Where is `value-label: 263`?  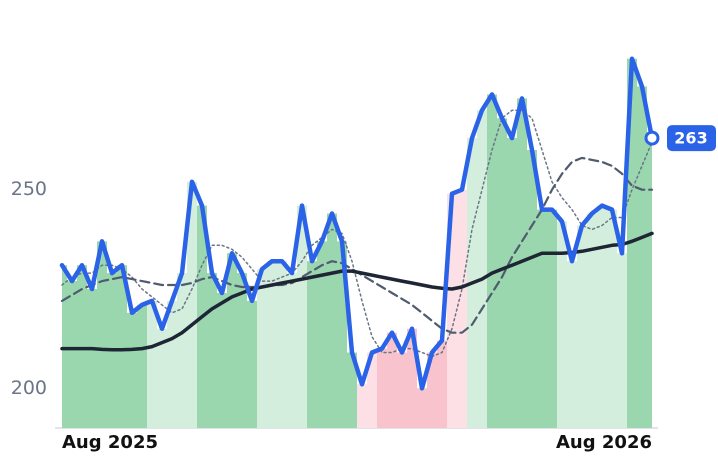
value-label: 263 is located at coordinates (690, 138).